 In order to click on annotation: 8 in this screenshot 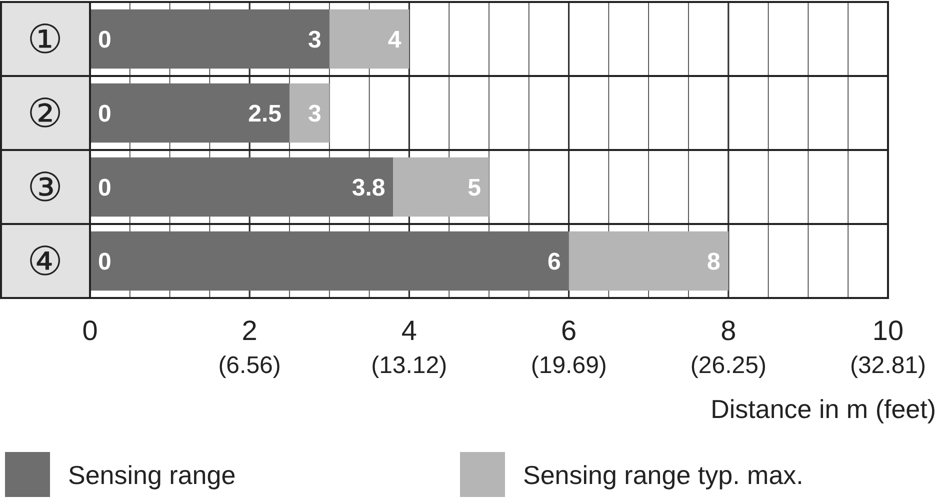, I will do `click(713, 262)`.